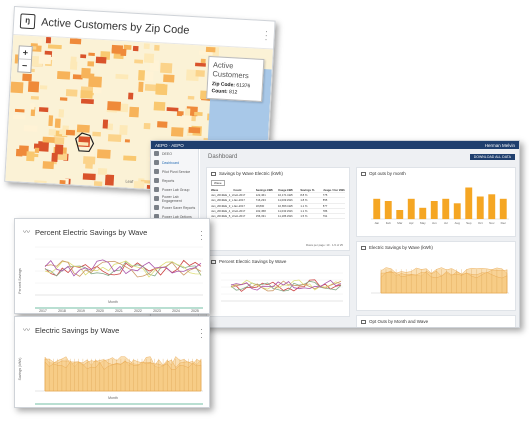 The height and width of the screenshot is (431, 529). Describe the element at coordinates (24, 65) in the screenshot. I see `zoom-out-button: −` at that location.